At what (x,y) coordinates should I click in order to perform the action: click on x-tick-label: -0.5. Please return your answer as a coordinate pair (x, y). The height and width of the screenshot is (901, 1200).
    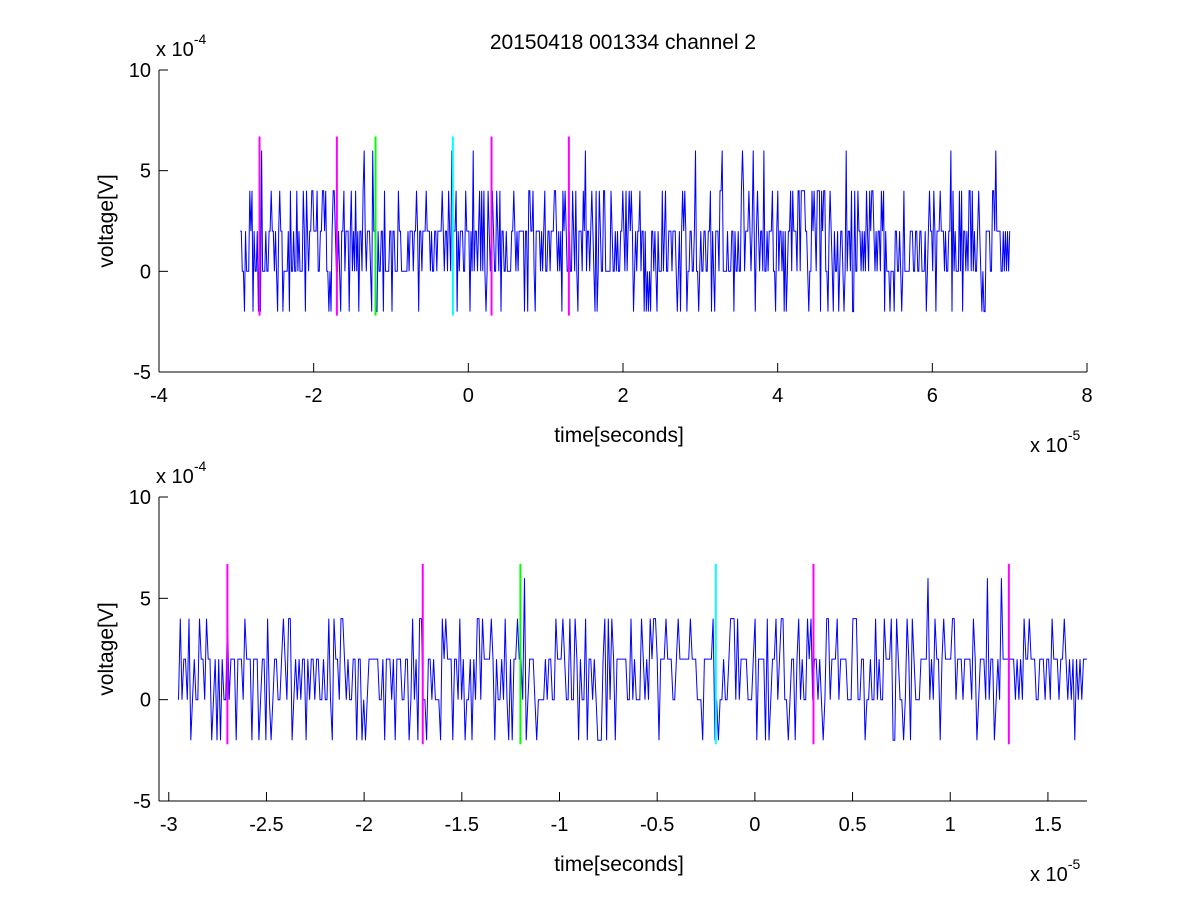
    Looking at the image, I should click on (657, 825).